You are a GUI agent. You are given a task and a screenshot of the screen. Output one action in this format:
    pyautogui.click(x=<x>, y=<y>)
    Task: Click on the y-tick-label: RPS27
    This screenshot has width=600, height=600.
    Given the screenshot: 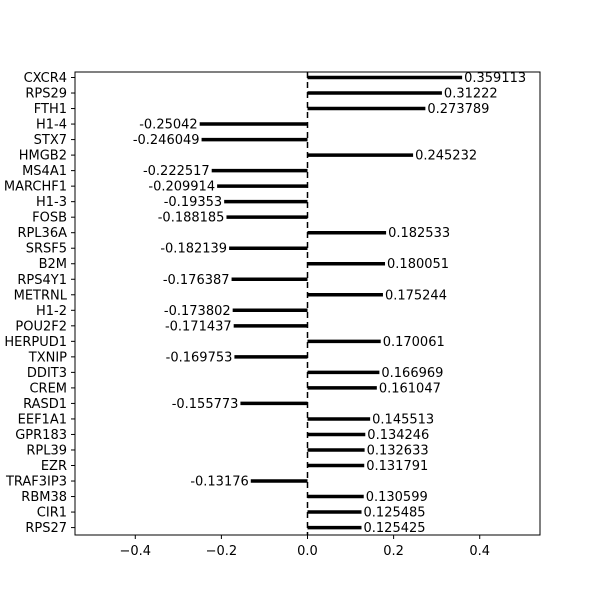 What is the action you would take?
    pyautogui.click(x=46, y=528)
    